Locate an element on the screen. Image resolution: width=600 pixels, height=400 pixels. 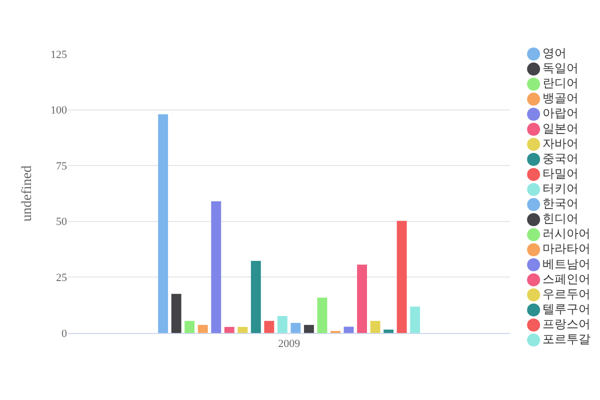
legend-label: 터키어 is located at coordinates (560, 189).